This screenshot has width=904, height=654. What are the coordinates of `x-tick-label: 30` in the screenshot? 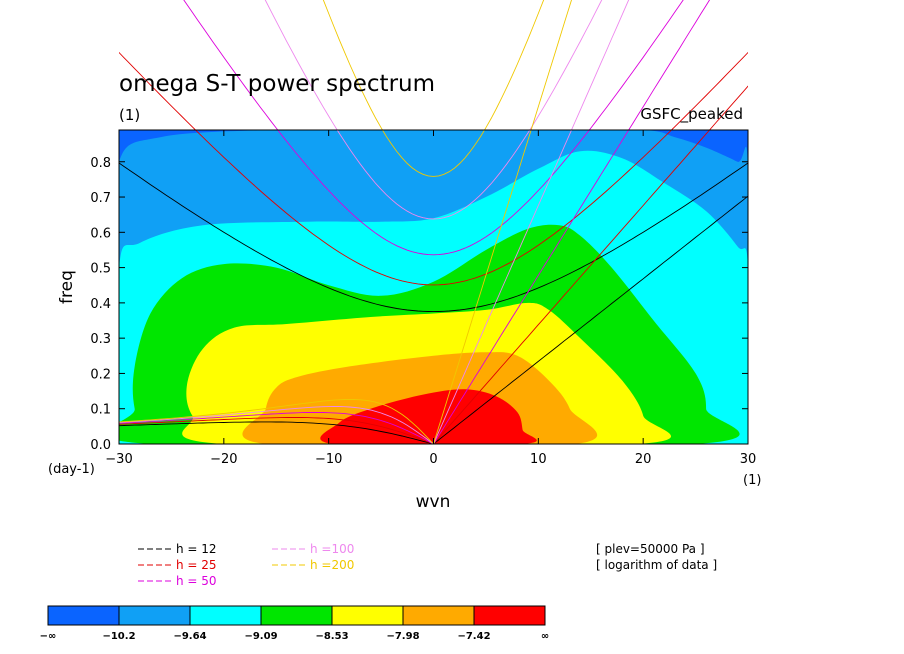 It's located at (748, 459).